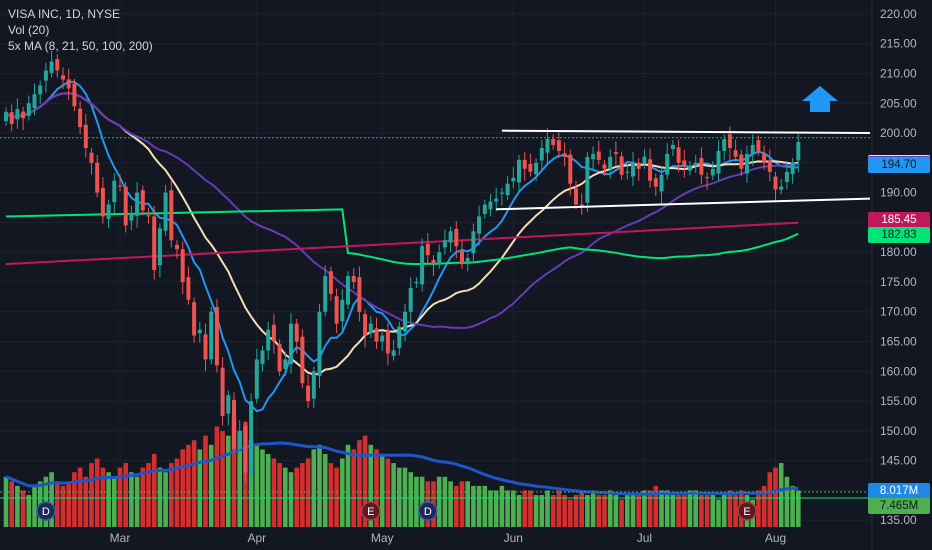 The height and width of the screenshot is (550, 932). I want to click on price-tag: 185.45, so click(899, 219).